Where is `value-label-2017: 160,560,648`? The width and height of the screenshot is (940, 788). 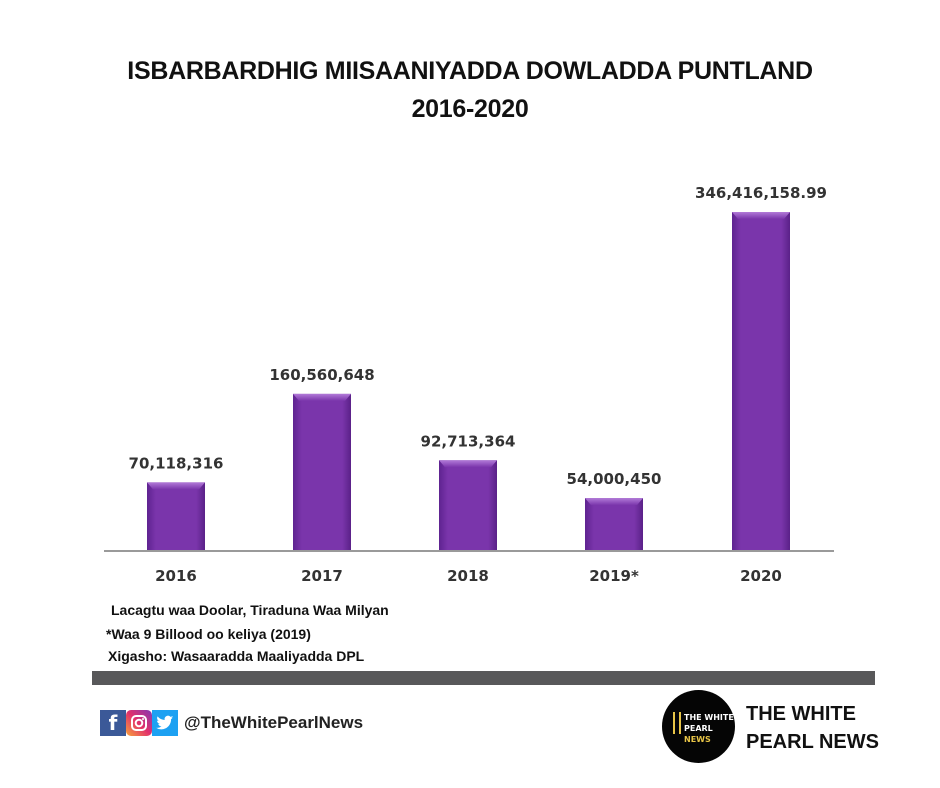
value-label-2017: 160,560,648 is located at coordinates (321, 375).